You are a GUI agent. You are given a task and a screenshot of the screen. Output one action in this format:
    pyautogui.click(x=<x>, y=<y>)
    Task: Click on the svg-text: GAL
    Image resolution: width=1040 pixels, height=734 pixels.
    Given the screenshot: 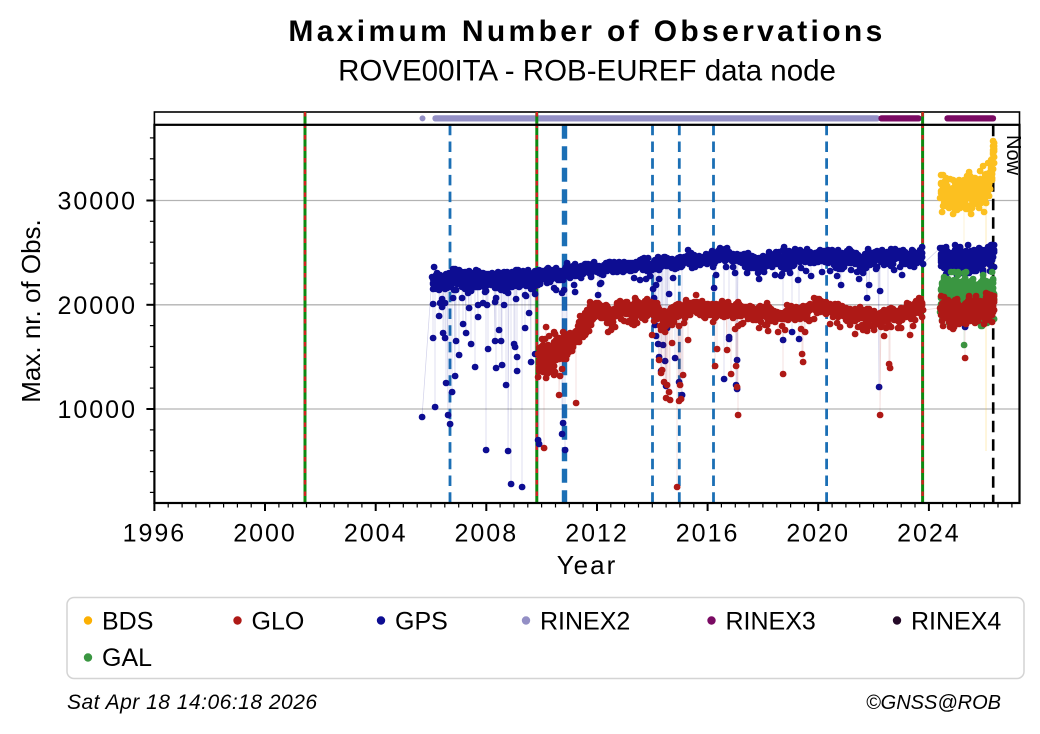 What is the action you would take?
    pyautogui.click(x=127, y=658)
    